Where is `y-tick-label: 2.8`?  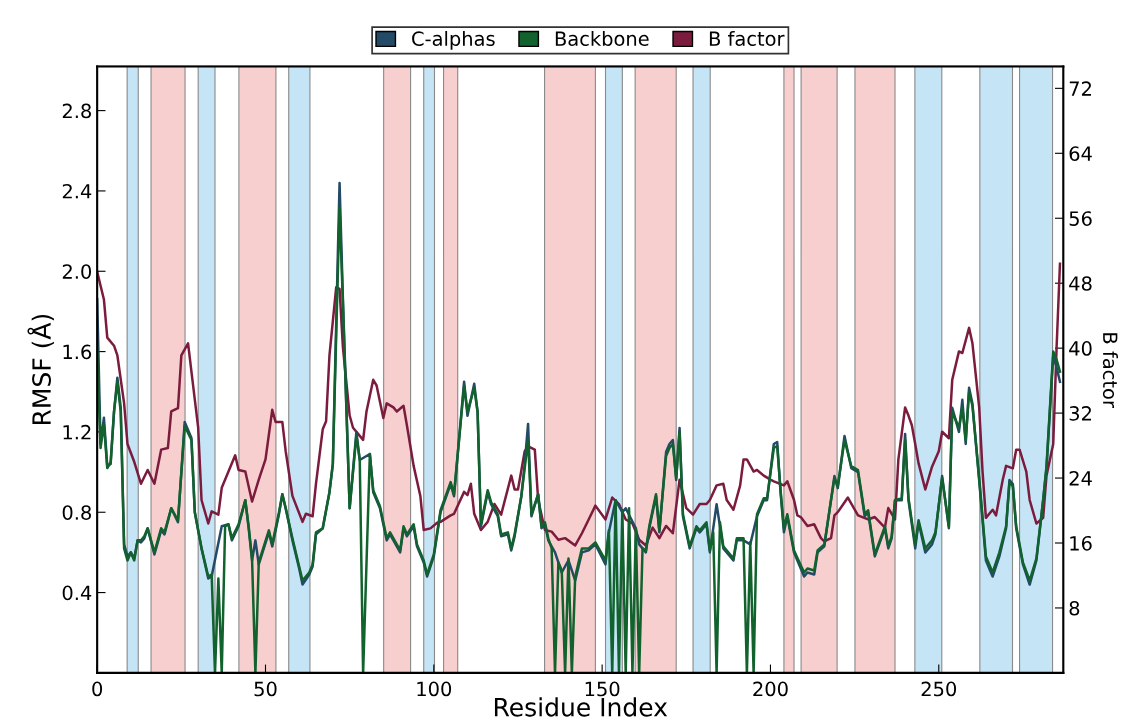
y-tick-label: 2.8 is located at coordinates (76, 111).